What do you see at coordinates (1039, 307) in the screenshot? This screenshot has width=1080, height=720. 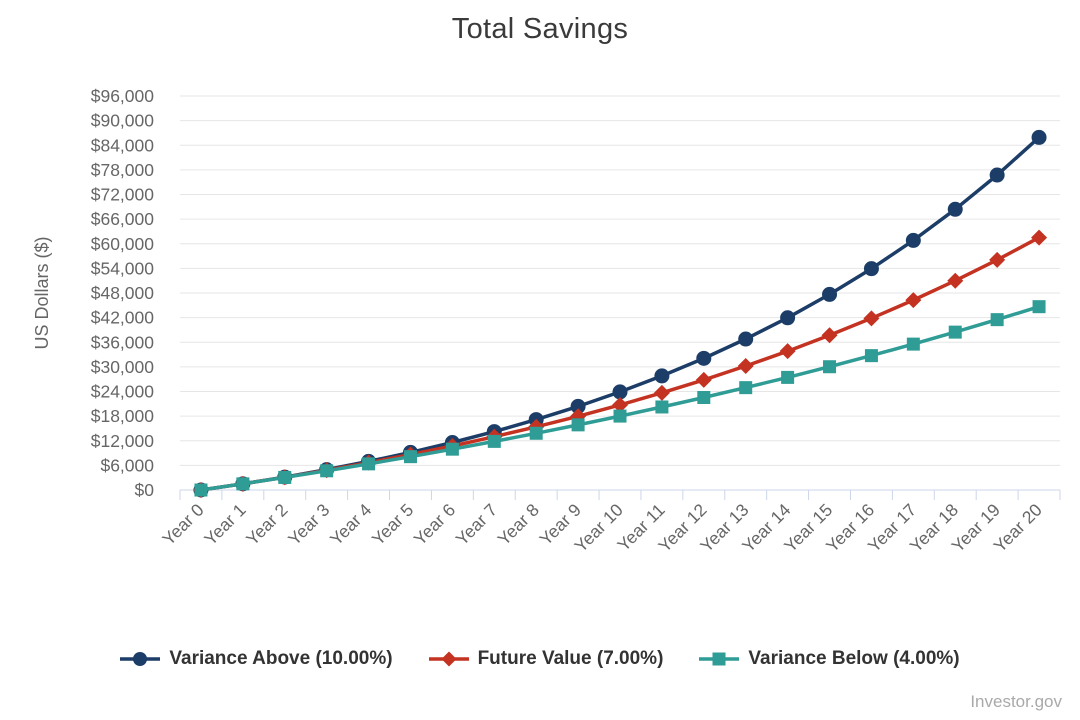 I see `data-point-s3-y20` at bounding box center [1039, 307].